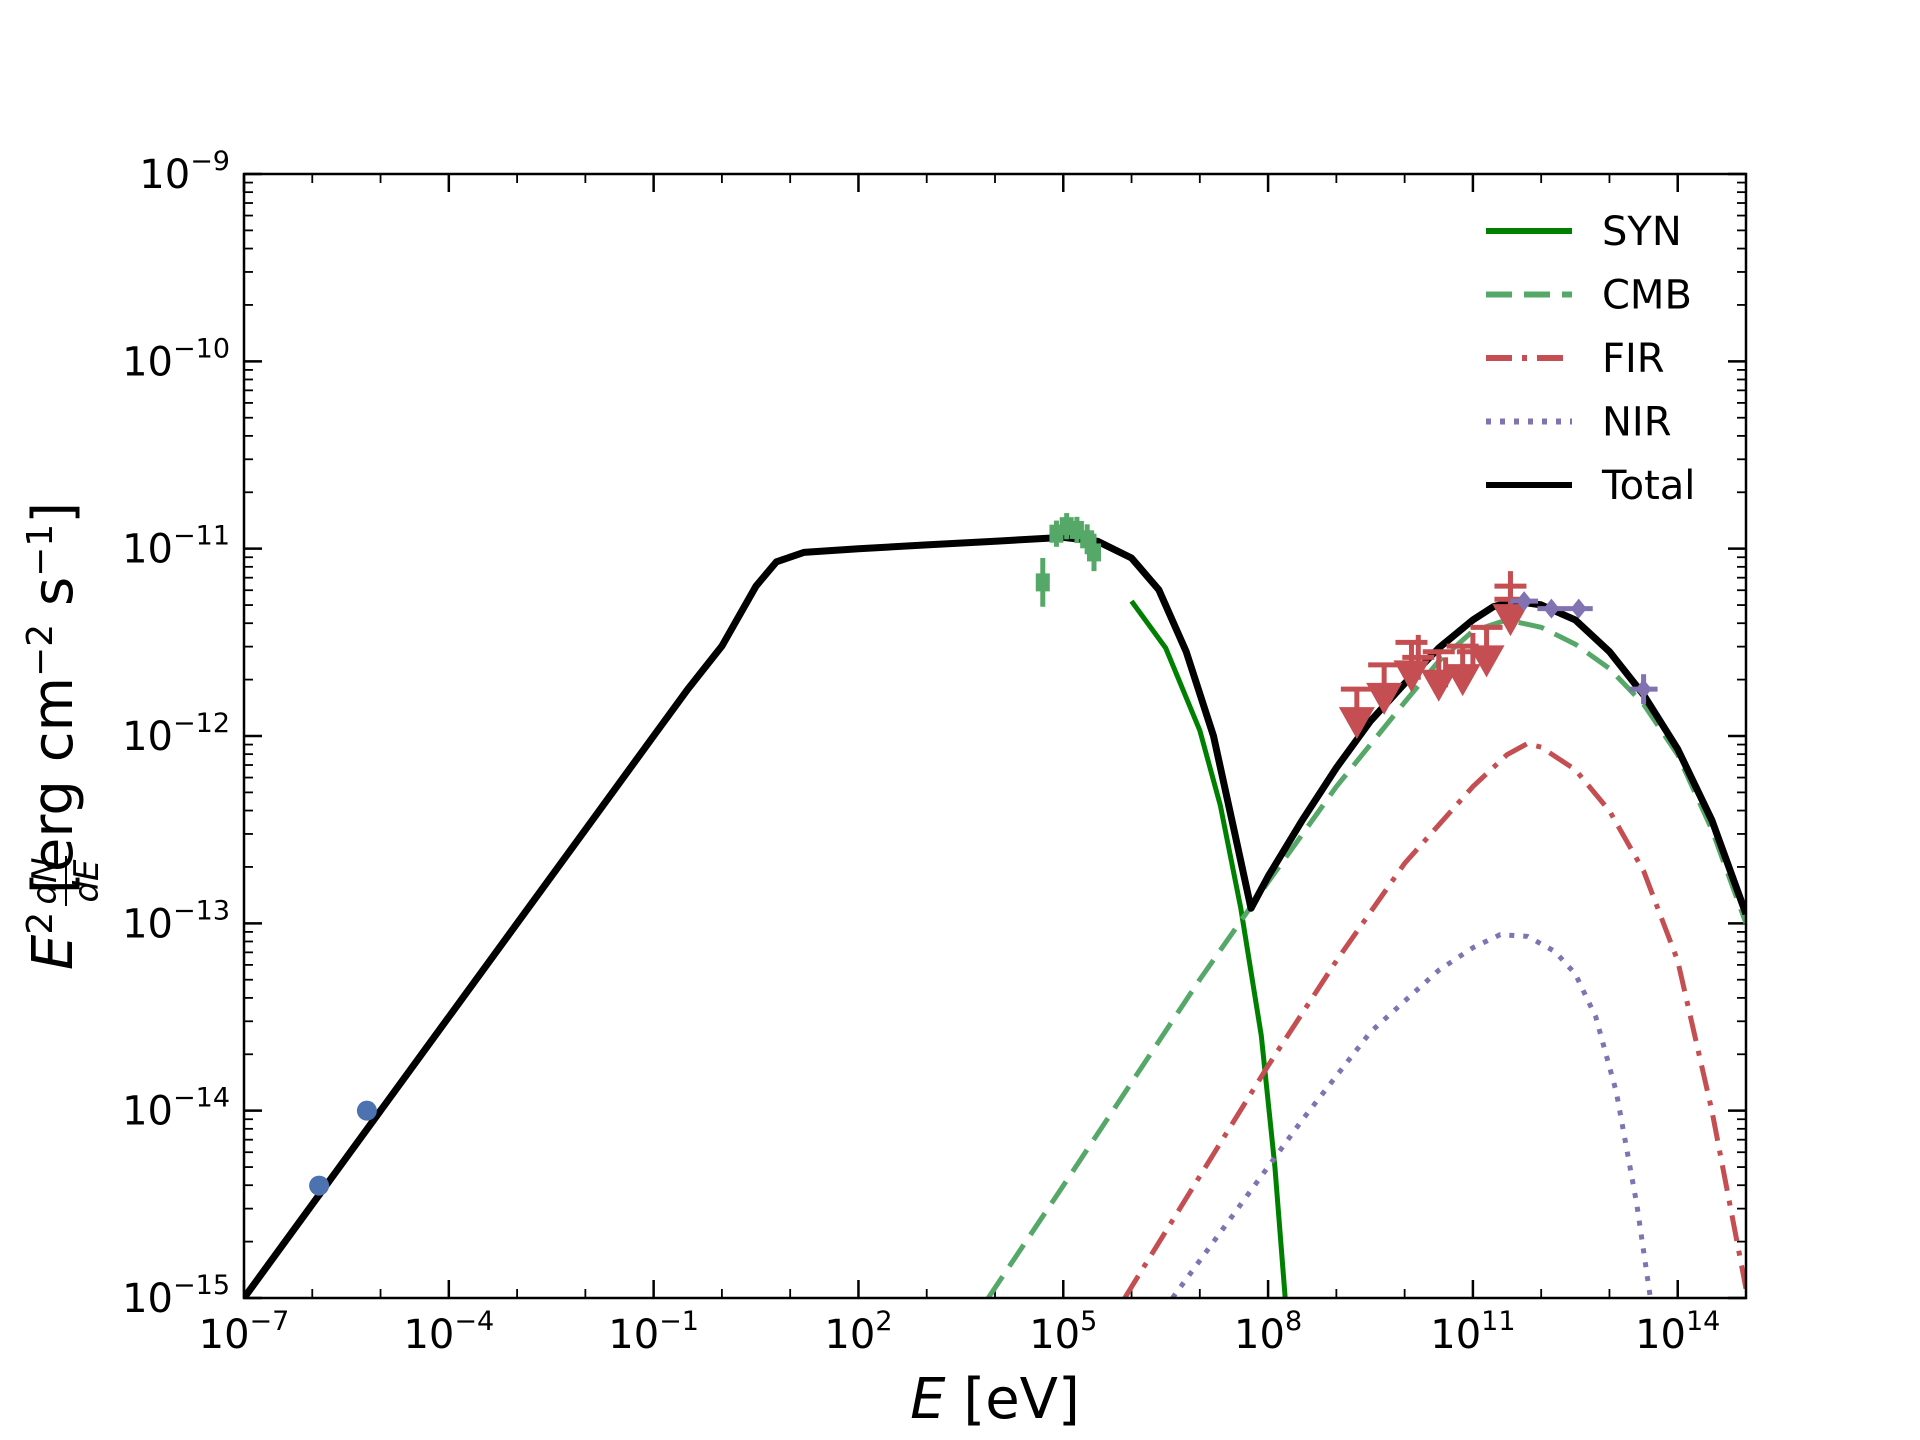  What do you see at coordinates (448, 1332) in the screenshot?
I see `x-tick-label: 10⁻⁴` at bounding box center [448, 1332].